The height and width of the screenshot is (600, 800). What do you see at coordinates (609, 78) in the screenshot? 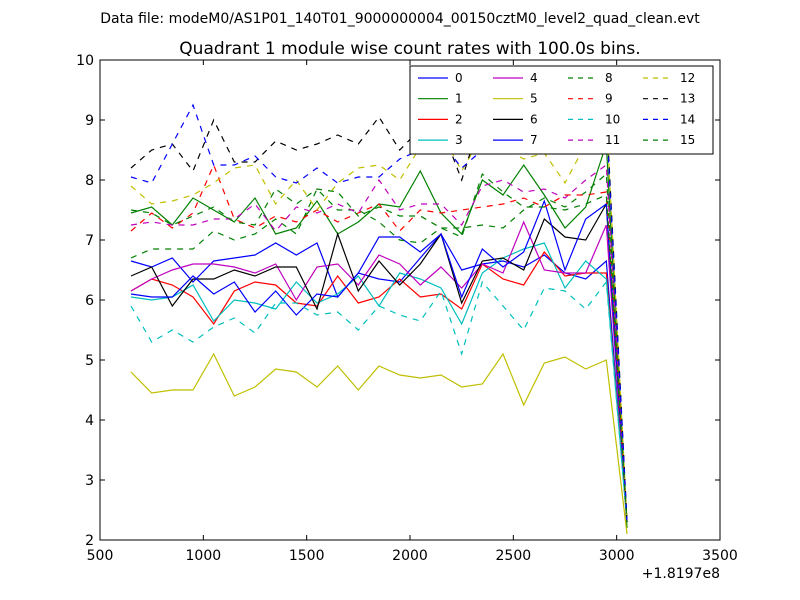
I see `legend-label-8: 8` at bounding box center [609, 78].